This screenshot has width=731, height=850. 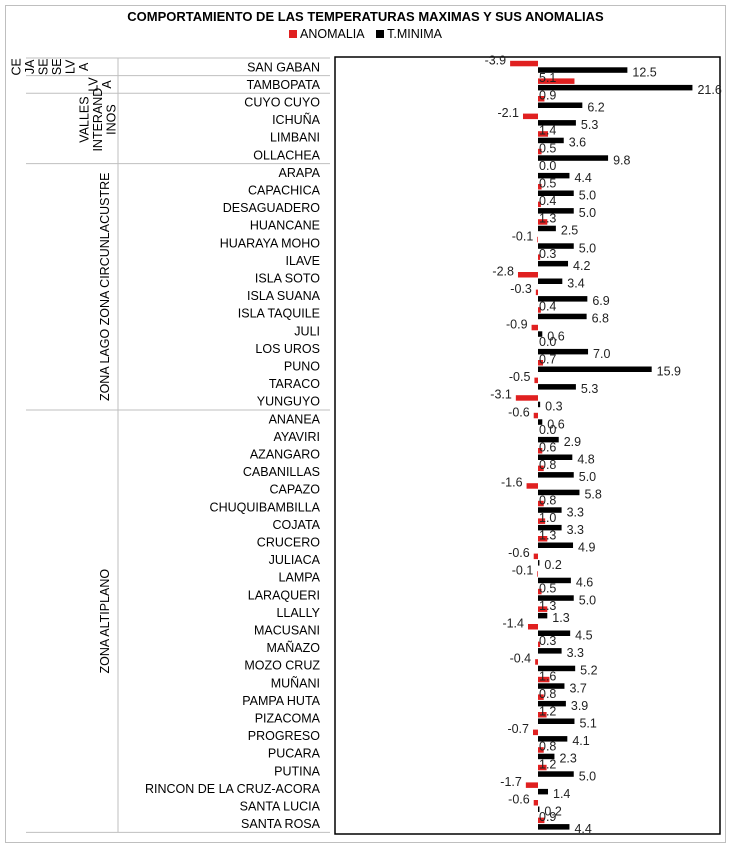 What do you see at coordinates (288, 719) in the screenshot?
I see `category-label: PIZACOMA` at bounding box center [288, 719].